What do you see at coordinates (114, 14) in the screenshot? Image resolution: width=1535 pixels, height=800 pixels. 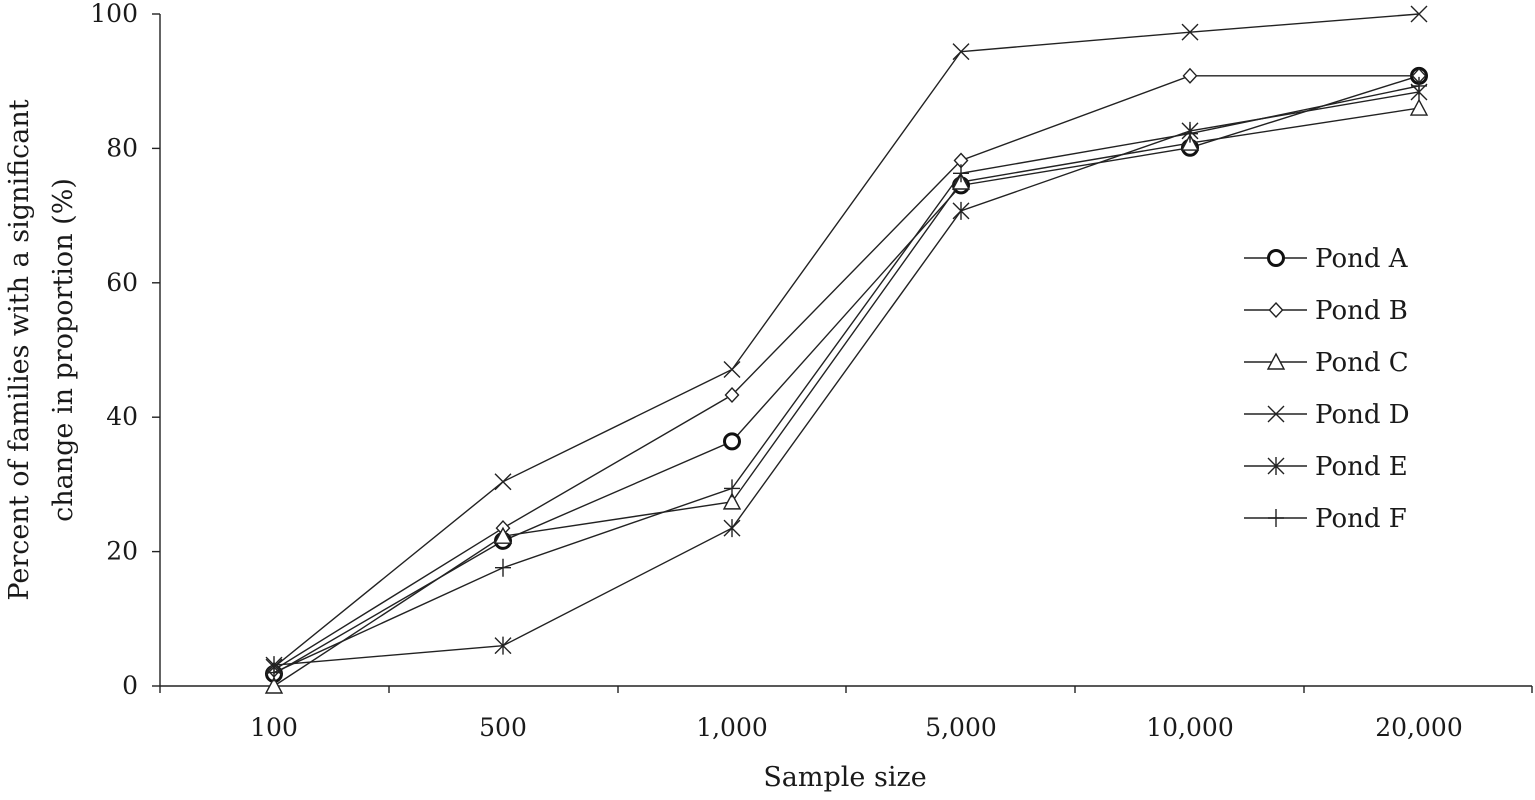 I see `y-tick-label: 100` at bounding box center [114, 14].